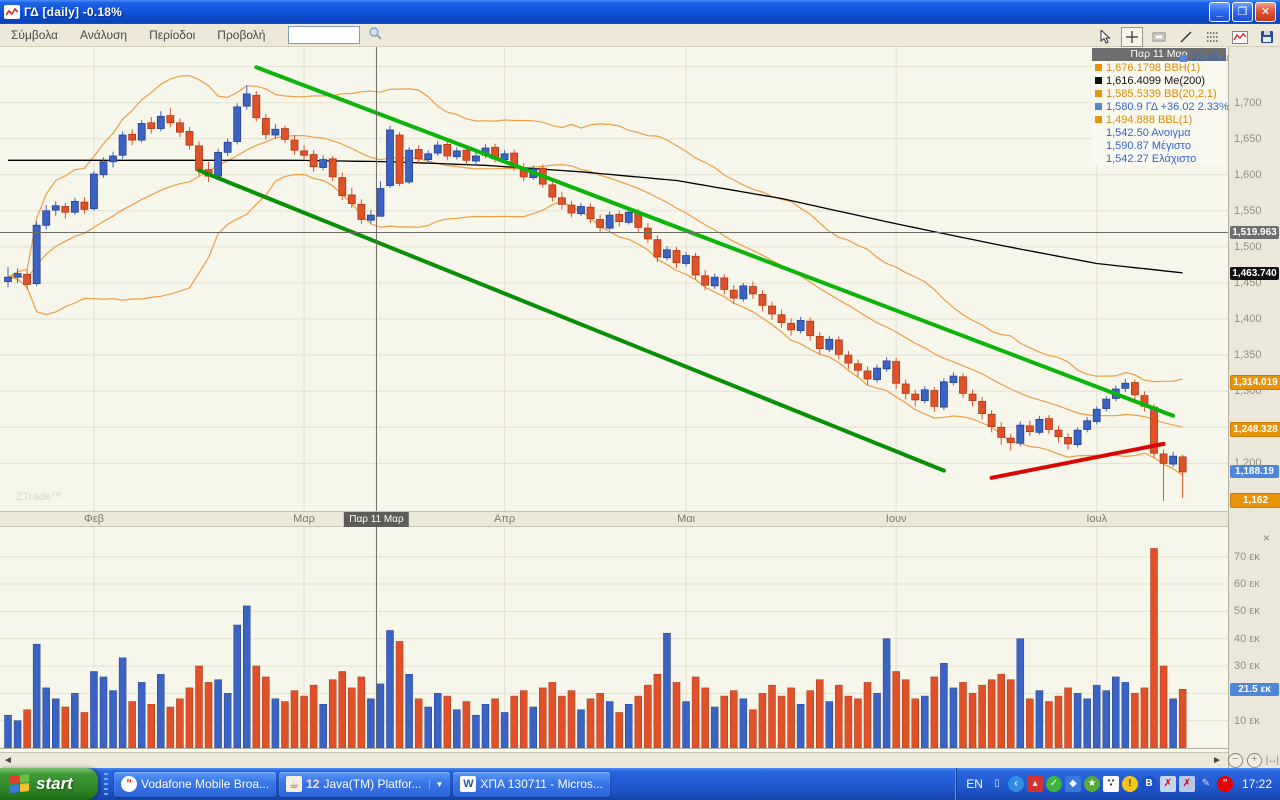 The width and height of the screenshot is (1280, 800). I want to click on crosshair-icon, so click(1132, 37).